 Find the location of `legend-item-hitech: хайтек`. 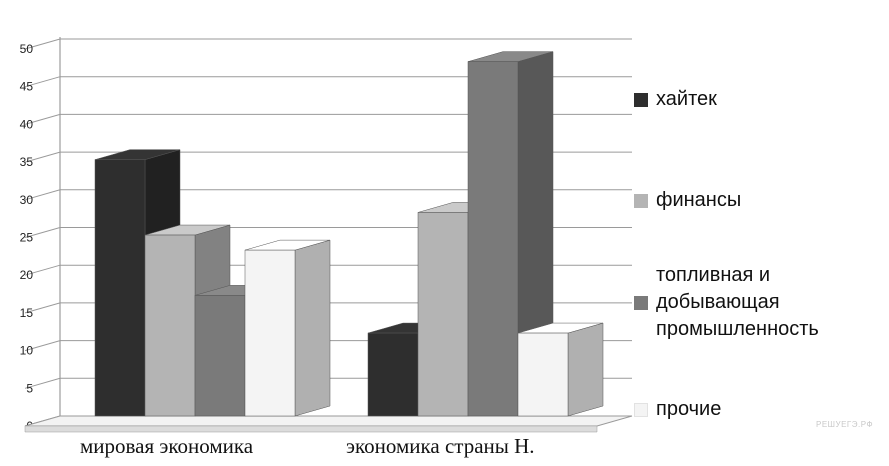

legend-item-hitech: хайтек is located at coordinates (675, 99).